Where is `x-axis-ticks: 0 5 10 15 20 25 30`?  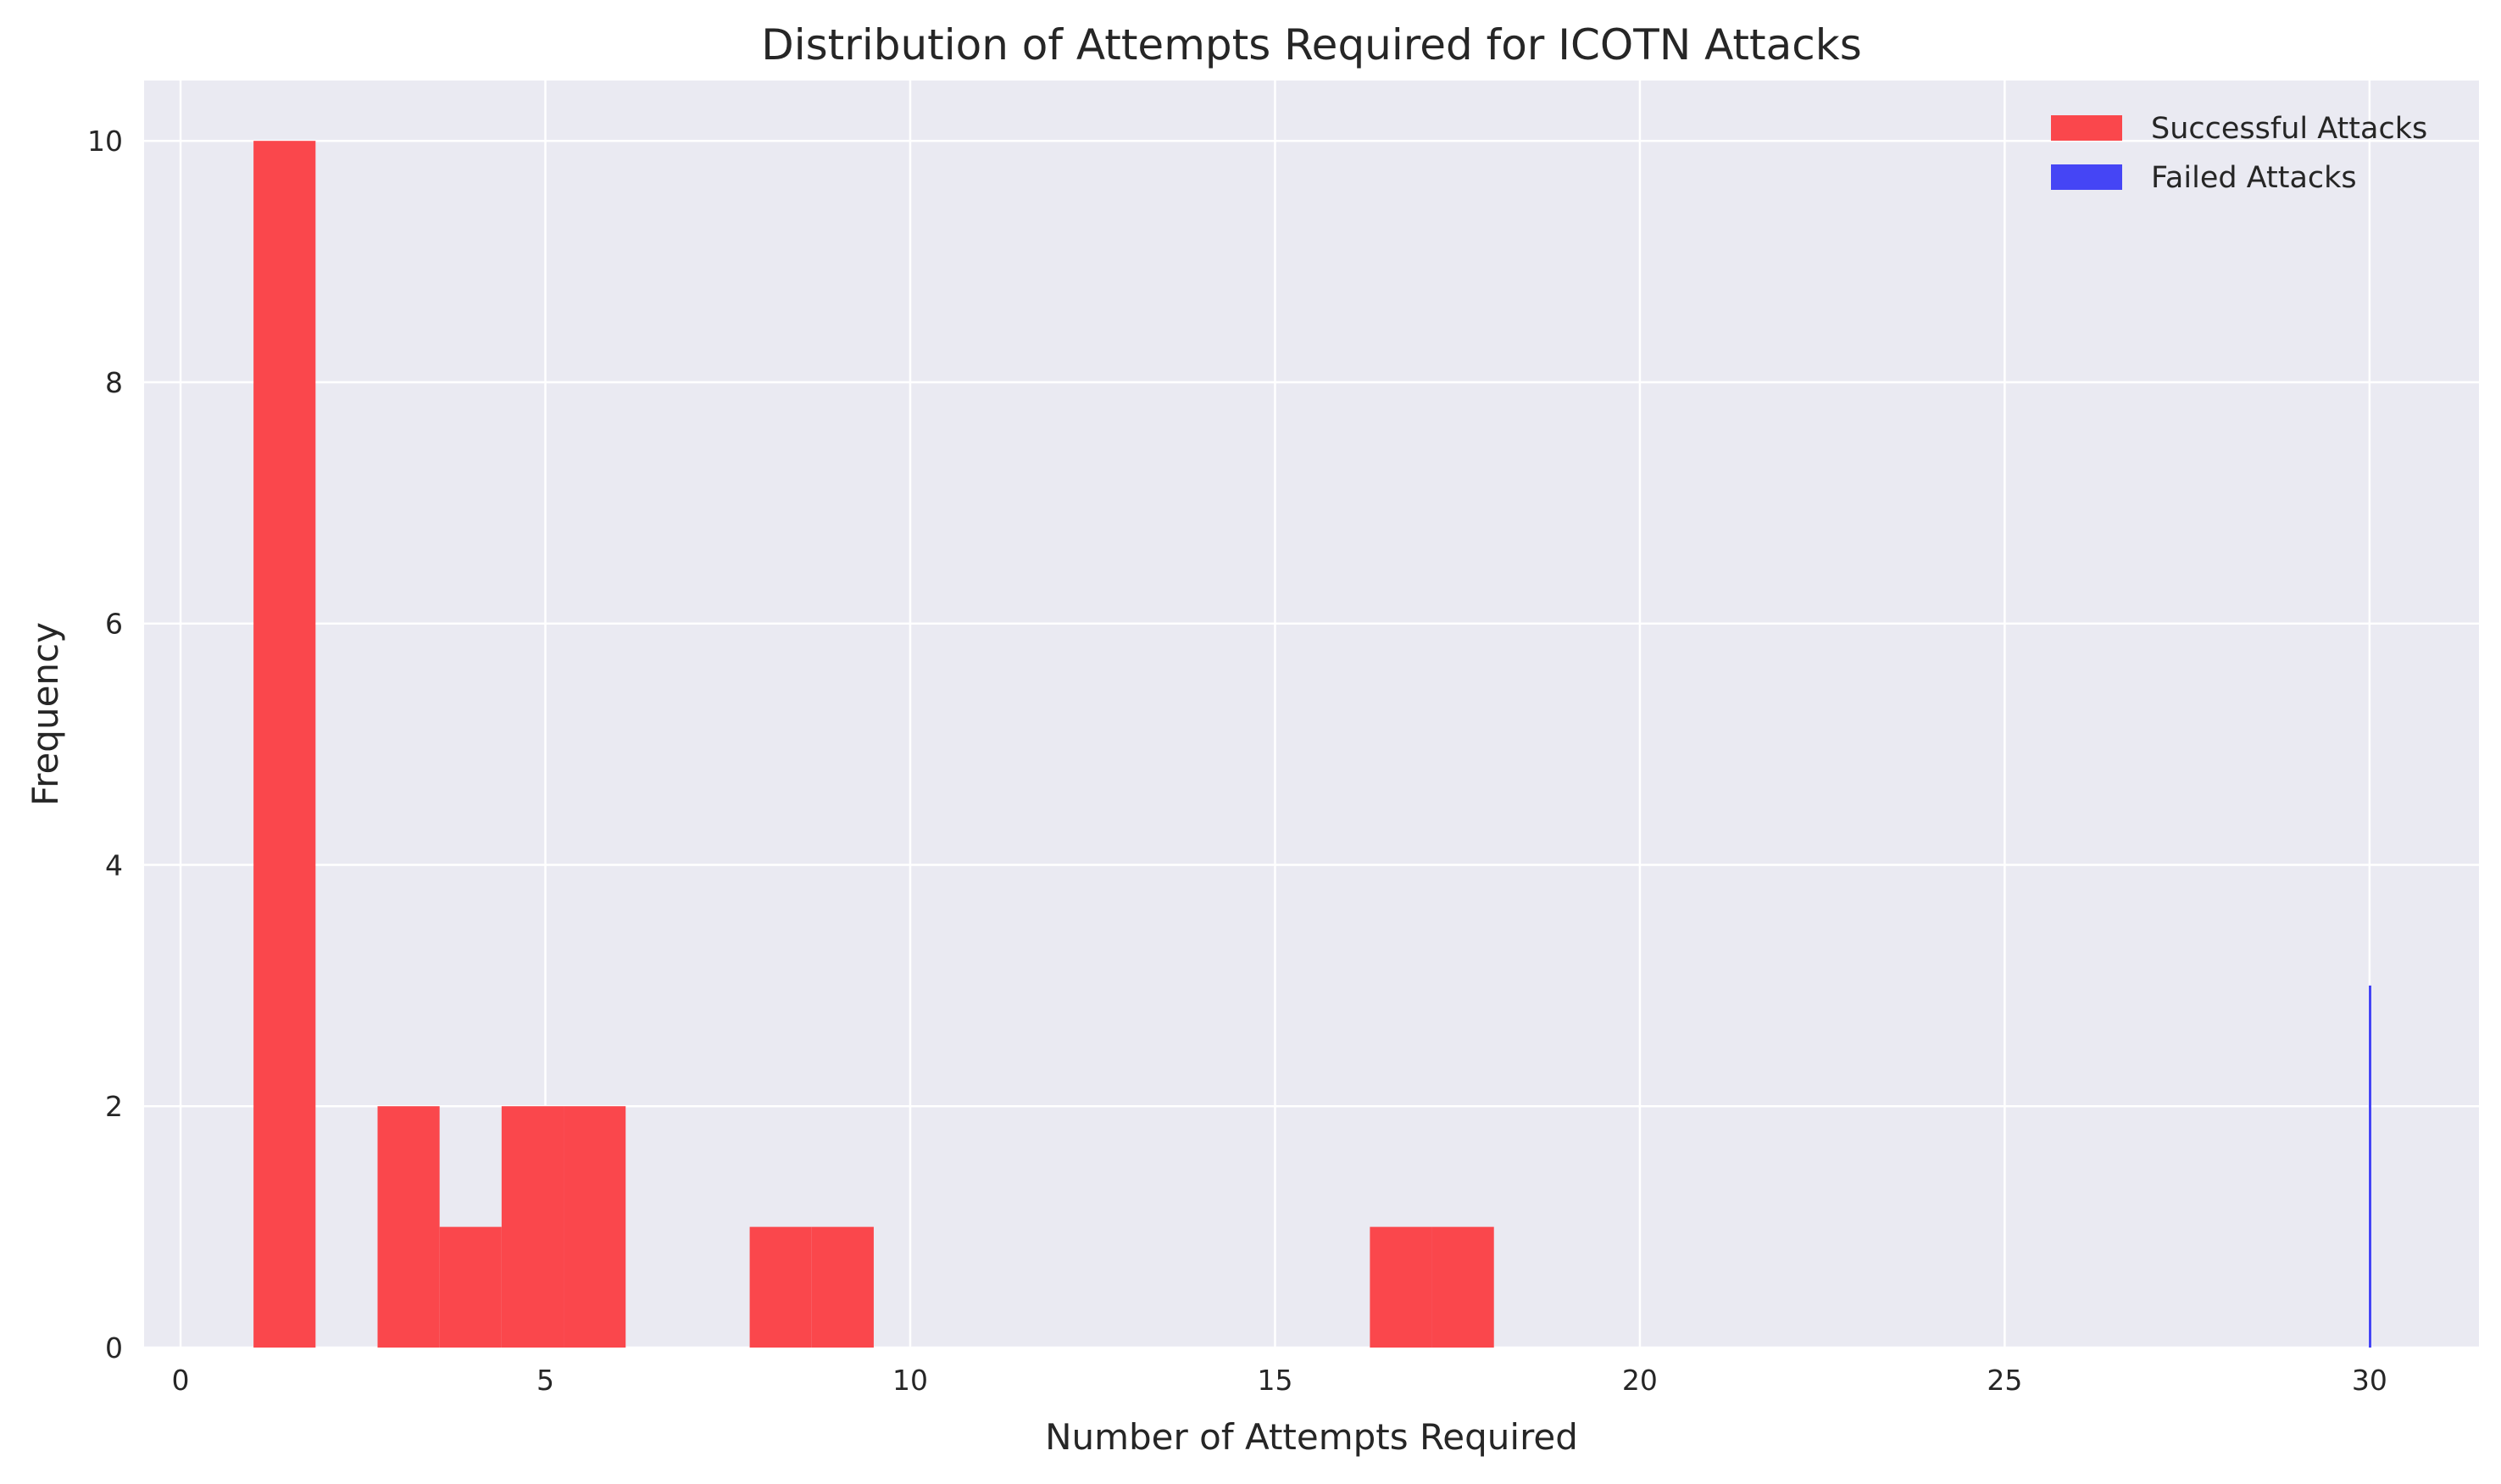
x-axis-ticks: 0 5 10 15 20 25 30 is located at coordinates (1279, 1380).